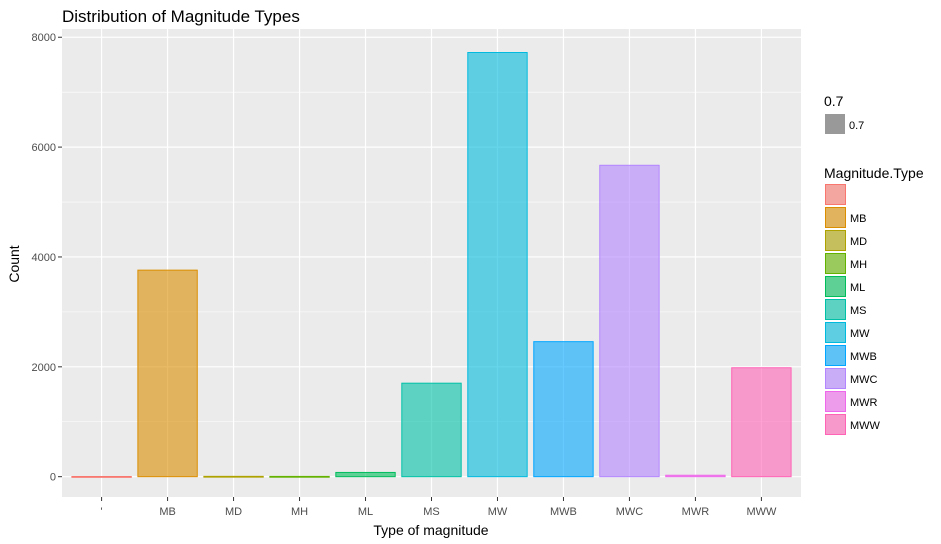 This screenshot has height=544, width=941. What do you see at coordinates (167, 512) in the screenshot?
I see `x-tick-label: MB` at bounding box center [167, 512].